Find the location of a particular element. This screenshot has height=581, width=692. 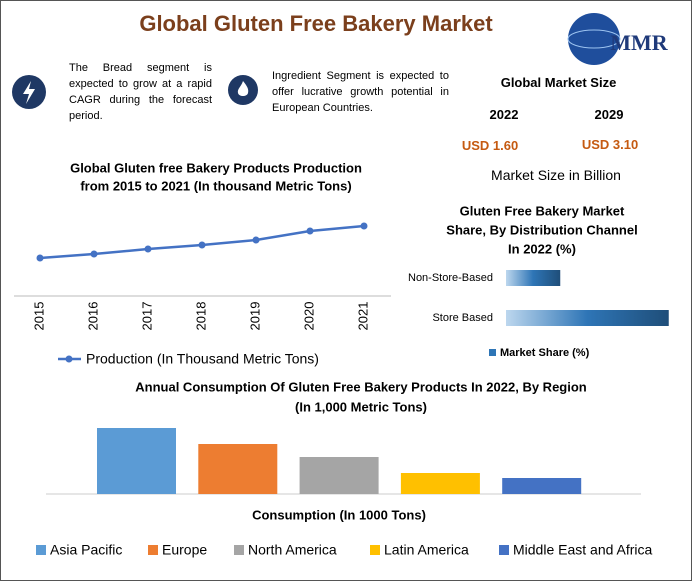

logo-text: MMR is located at coordinates (639, 42).